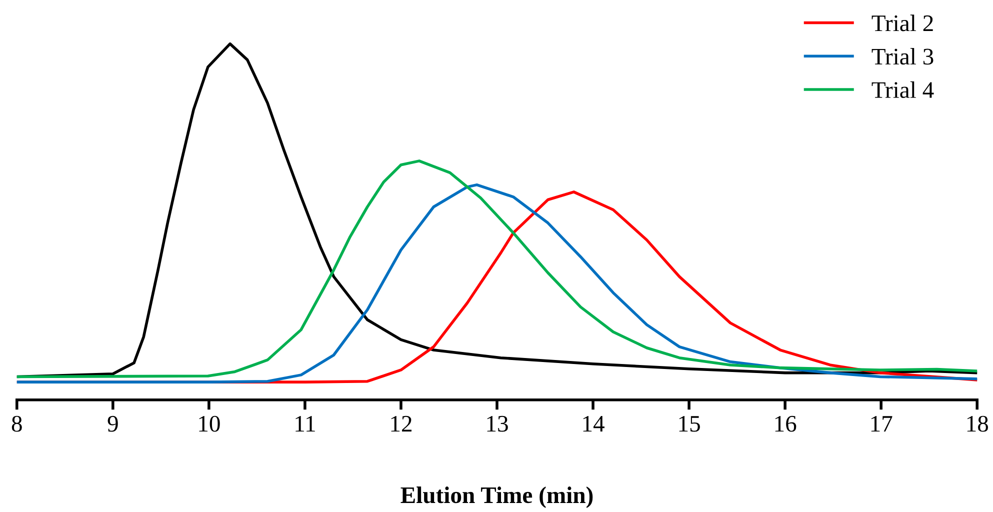 The height and width of the screenshot is (512, 993). I want to click on x-tick-label: 16, so click(785, 424).